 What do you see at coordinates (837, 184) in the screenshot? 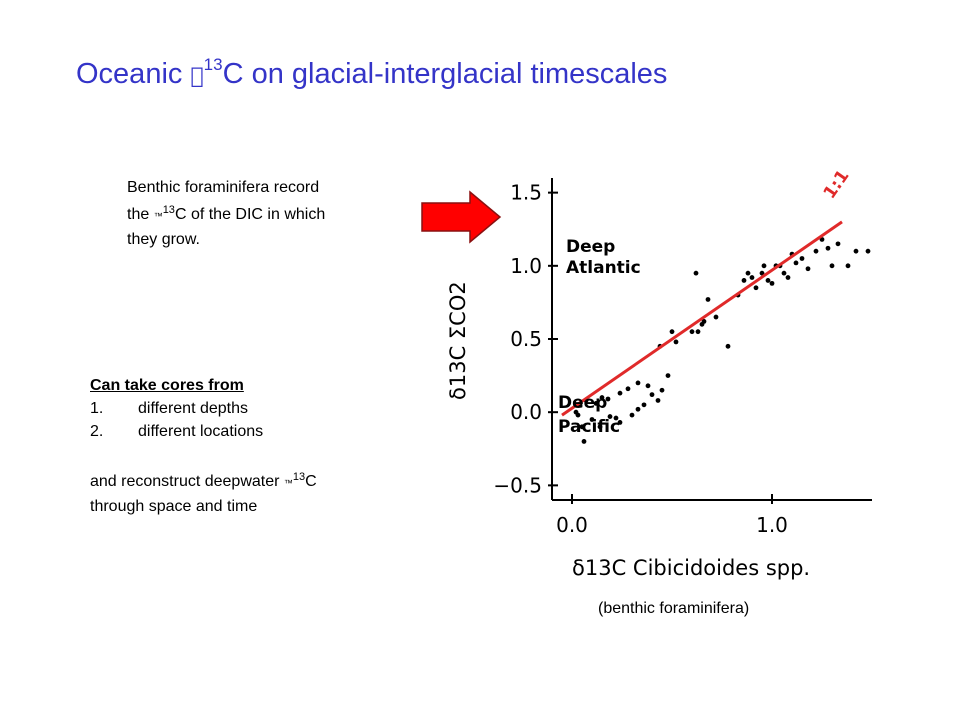
I see `one-to-one-label: 1:1` at bounding box center [837, 184].